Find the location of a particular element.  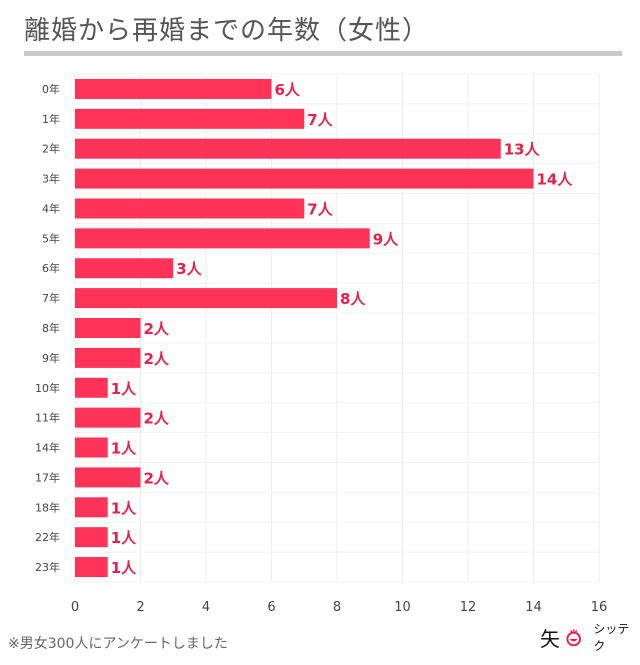

data-label: 8人 is located at coordinates (353, 299).